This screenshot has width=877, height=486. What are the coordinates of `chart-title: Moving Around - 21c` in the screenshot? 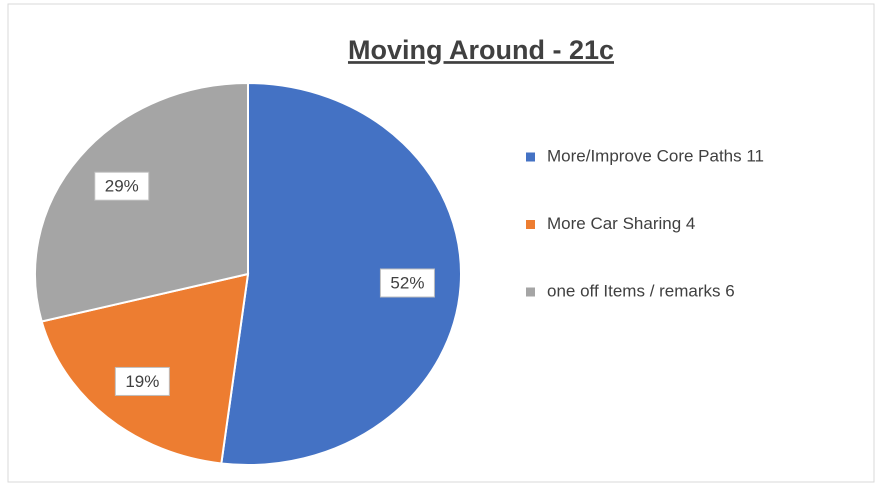 It's located at (481, 50).